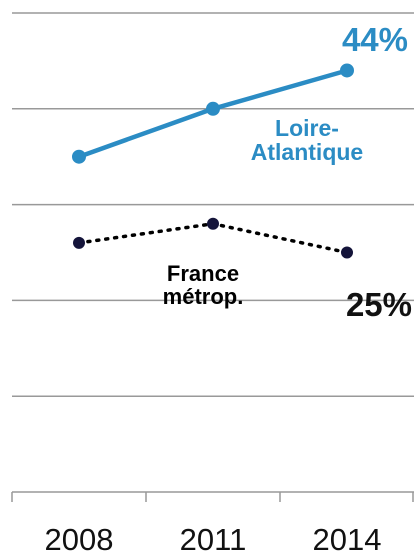 The height and width of the screenshot is (558, 414). Describe the element at coordinates (375, 39) in the screenshot. I see `value-label: 44%` at that location.